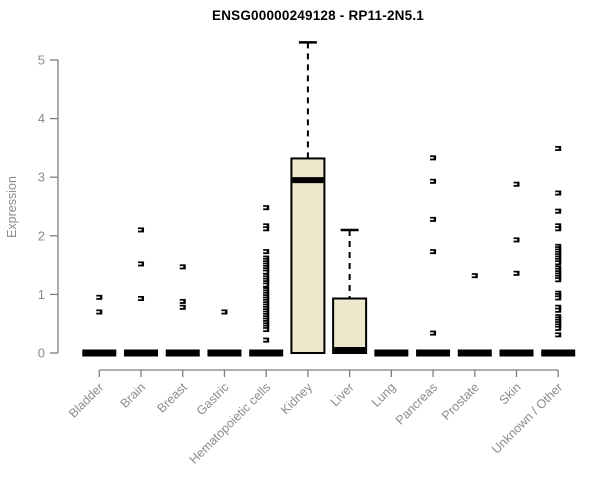 This screenshot has width=600, height=500. What do you see at coordinates (527, 418) in the screenshot?
I see `x-category-label: Unknown / Other` at bounding box center [527, 418].